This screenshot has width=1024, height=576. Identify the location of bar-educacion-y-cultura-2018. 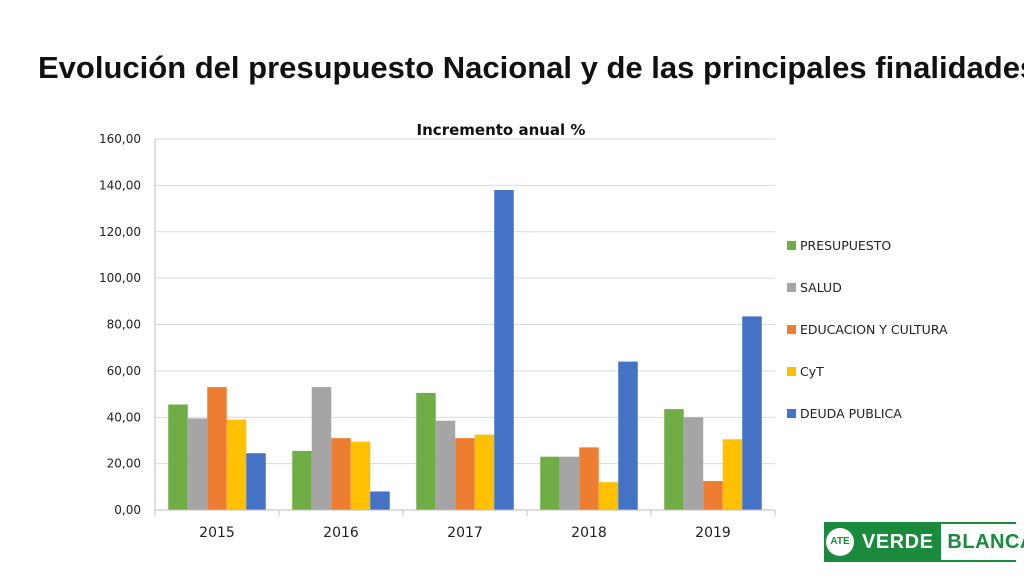
(589, 478).